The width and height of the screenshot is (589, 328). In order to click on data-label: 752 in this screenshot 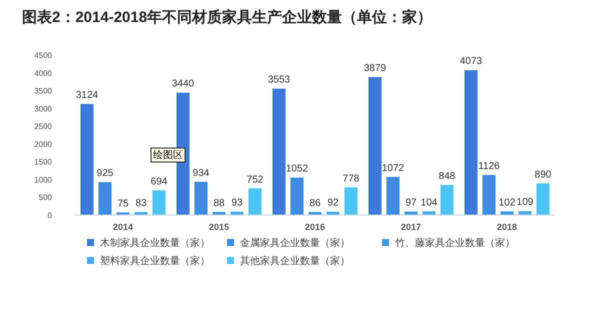, I will do `click(255, 180)`.